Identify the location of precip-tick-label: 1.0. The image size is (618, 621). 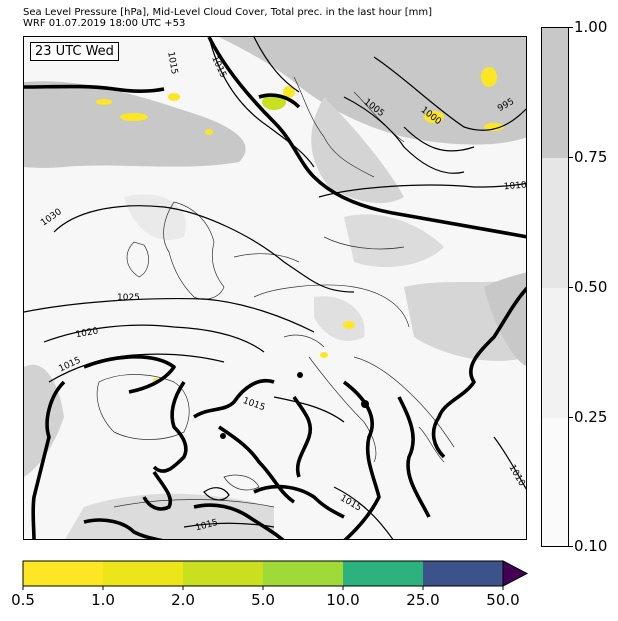
(103, 600).